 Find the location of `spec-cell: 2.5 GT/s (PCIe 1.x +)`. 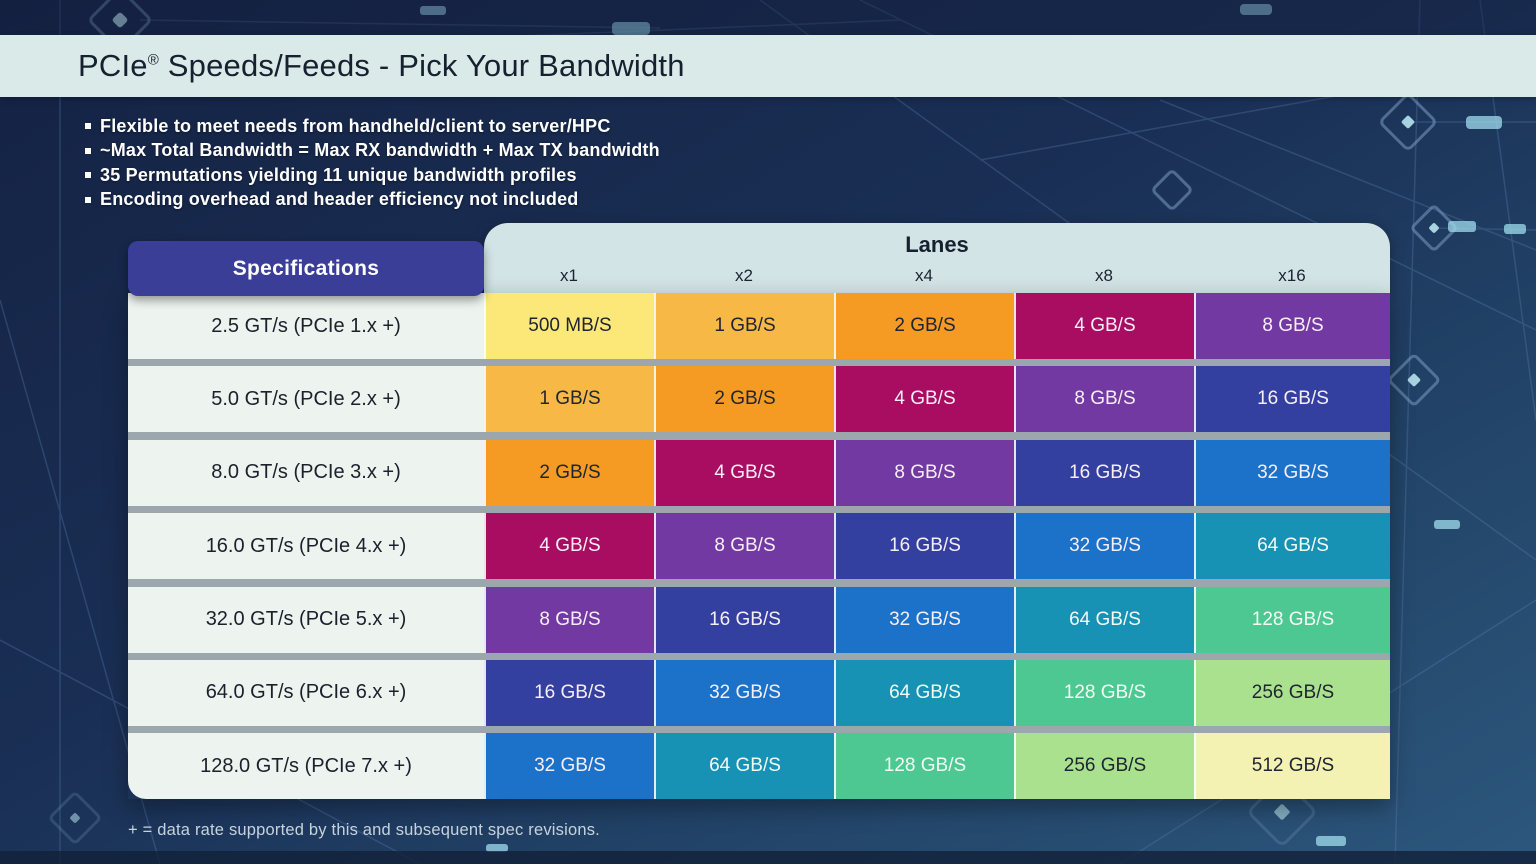

spec-cell: 2.5 GT/s (PCIe 1.x +) is located at coordinates (306, 326).